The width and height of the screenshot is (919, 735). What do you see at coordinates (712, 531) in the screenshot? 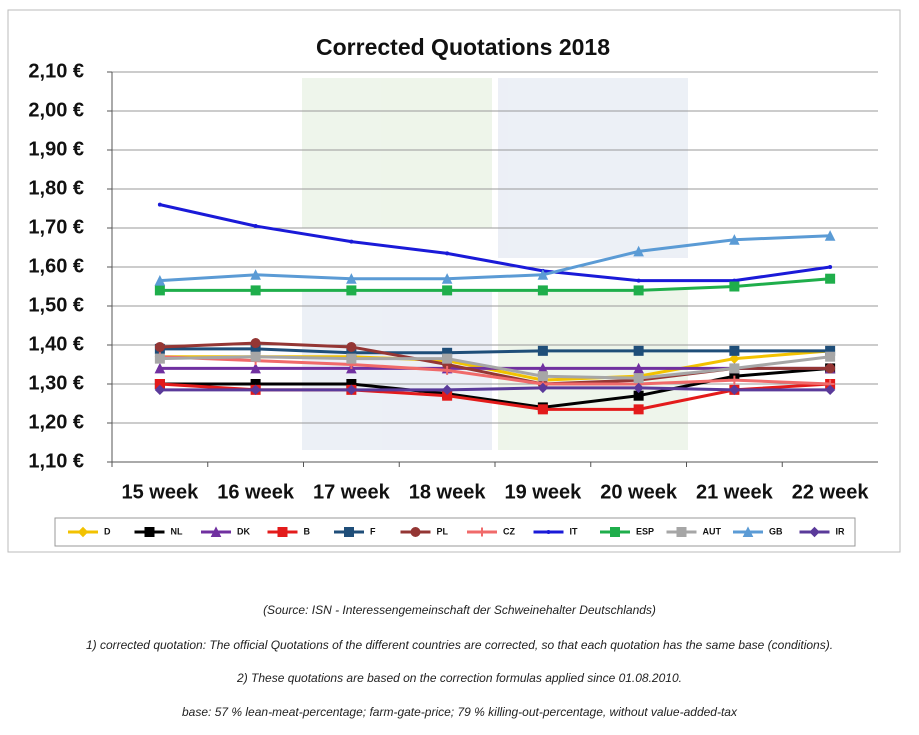
I see `legend-label: AUT` at bounding box center [712, 531].